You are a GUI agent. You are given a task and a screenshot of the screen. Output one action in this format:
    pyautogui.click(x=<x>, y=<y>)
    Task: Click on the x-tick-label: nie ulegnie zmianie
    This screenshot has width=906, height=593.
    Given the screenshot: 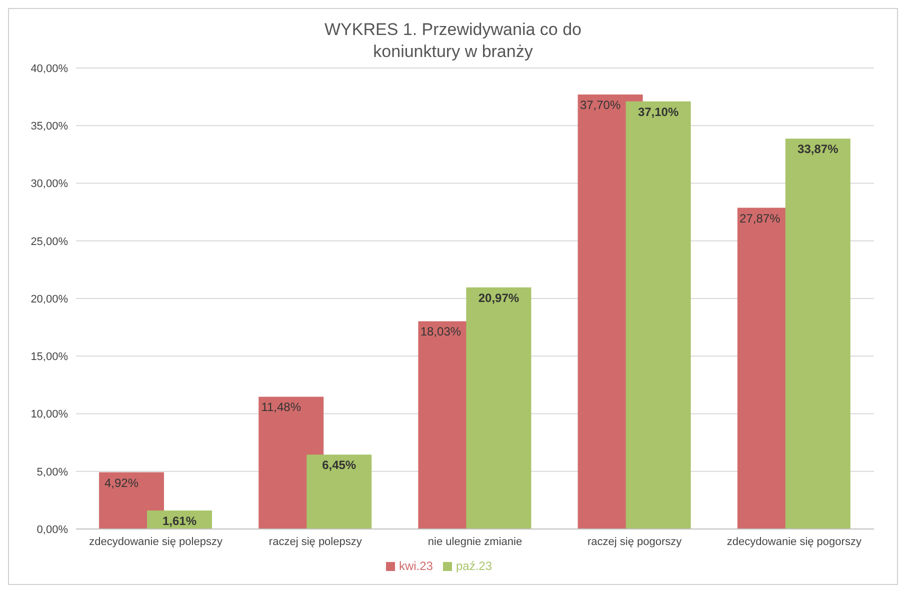 What is the action you would take?
    pyautogui.click(x=475, y=542)
    